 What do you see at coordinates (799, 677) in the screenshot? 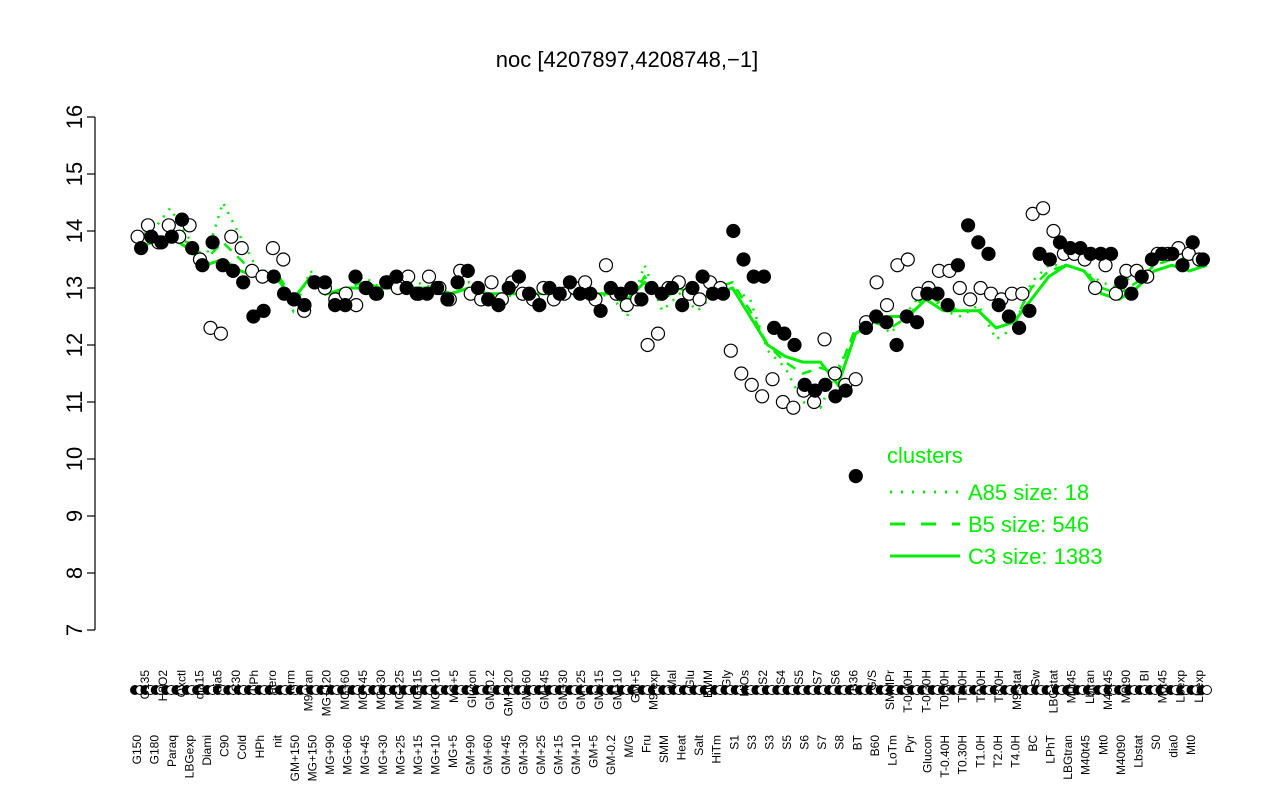
I see `x-tick-label-row2: S5` at bounding box center [799, 677].